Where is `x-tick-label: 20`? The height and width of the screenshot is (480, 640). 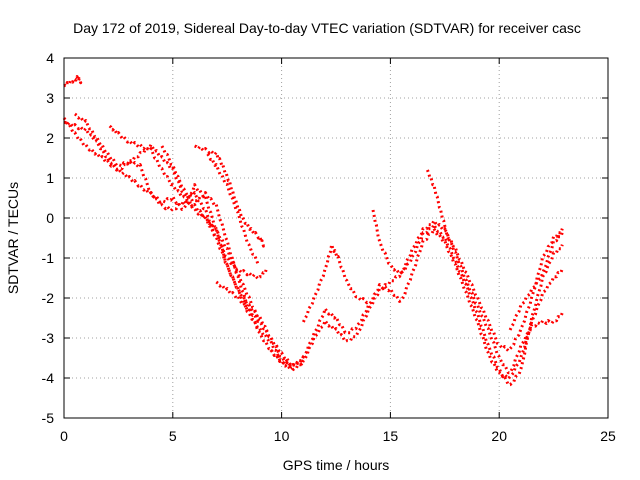
x-tick-label: 20 is located at coordinates (499, 436).